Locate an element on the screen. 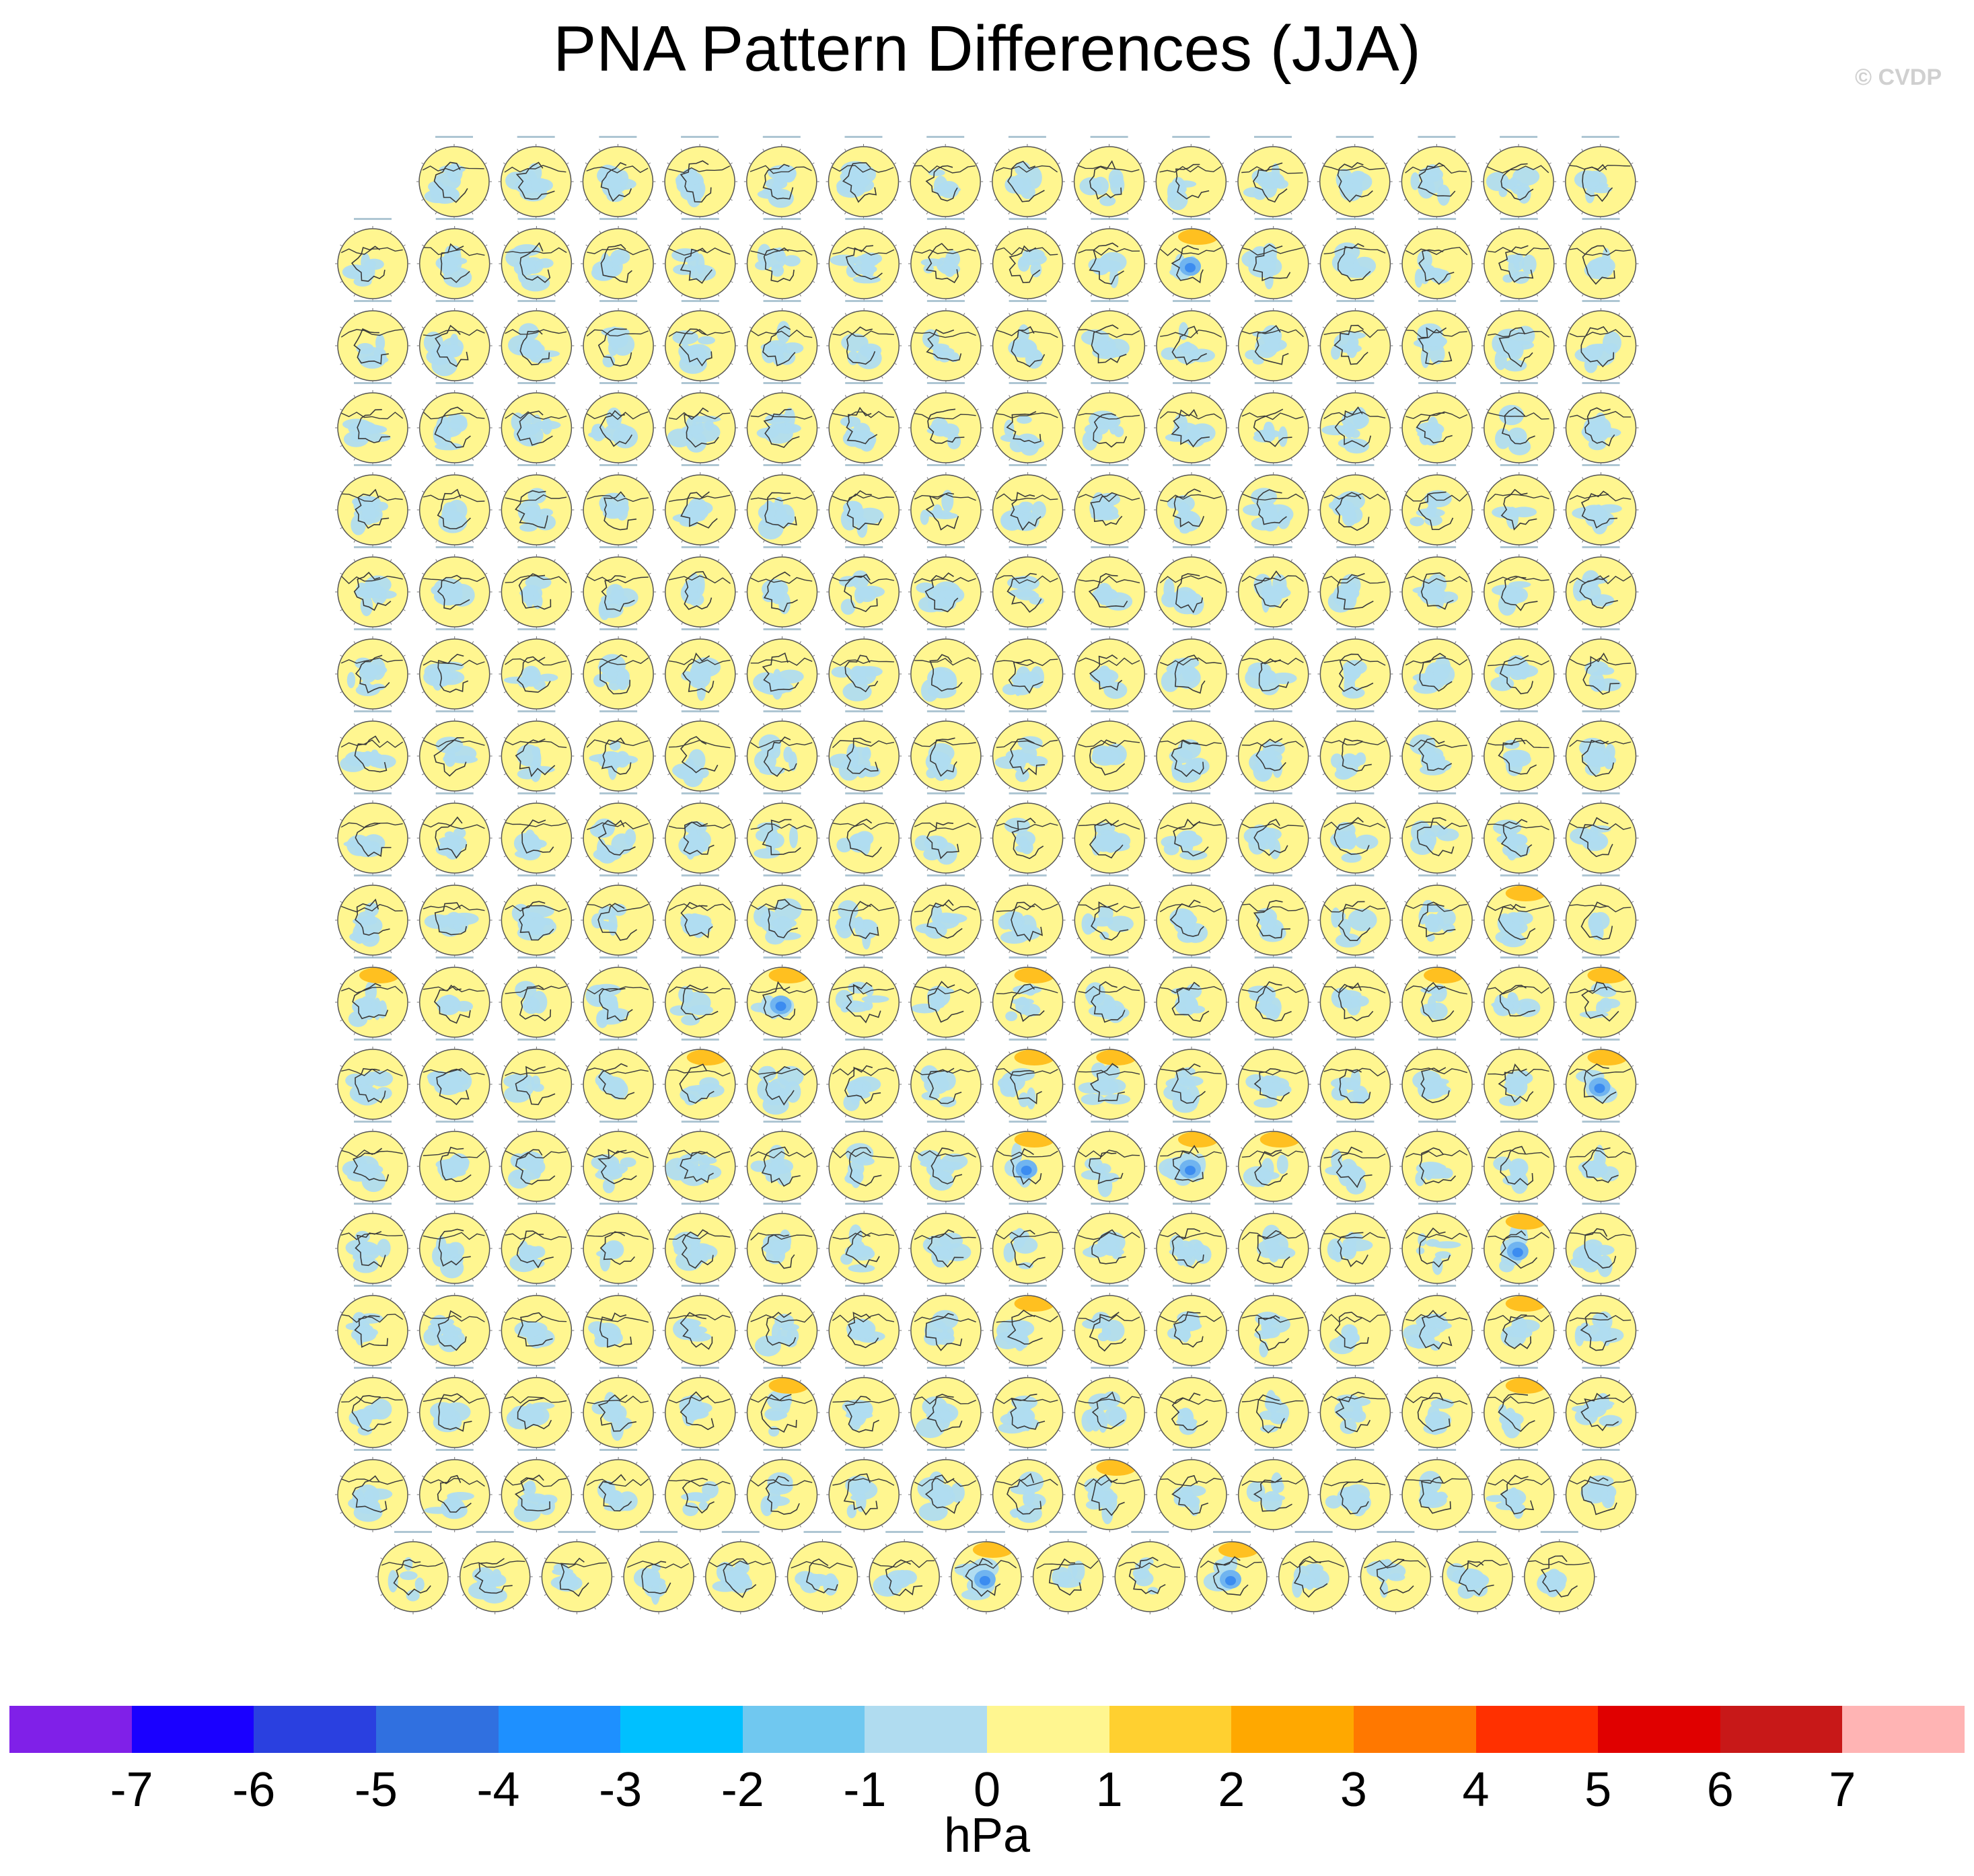  colorbar-tick-label: 3 is located at coordinates (1353, 1790).